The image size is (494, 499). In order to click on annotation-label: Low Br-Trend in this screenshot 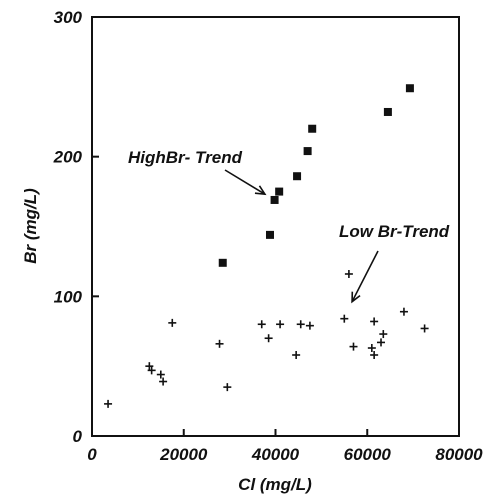, I will do `click(394, 231)`.